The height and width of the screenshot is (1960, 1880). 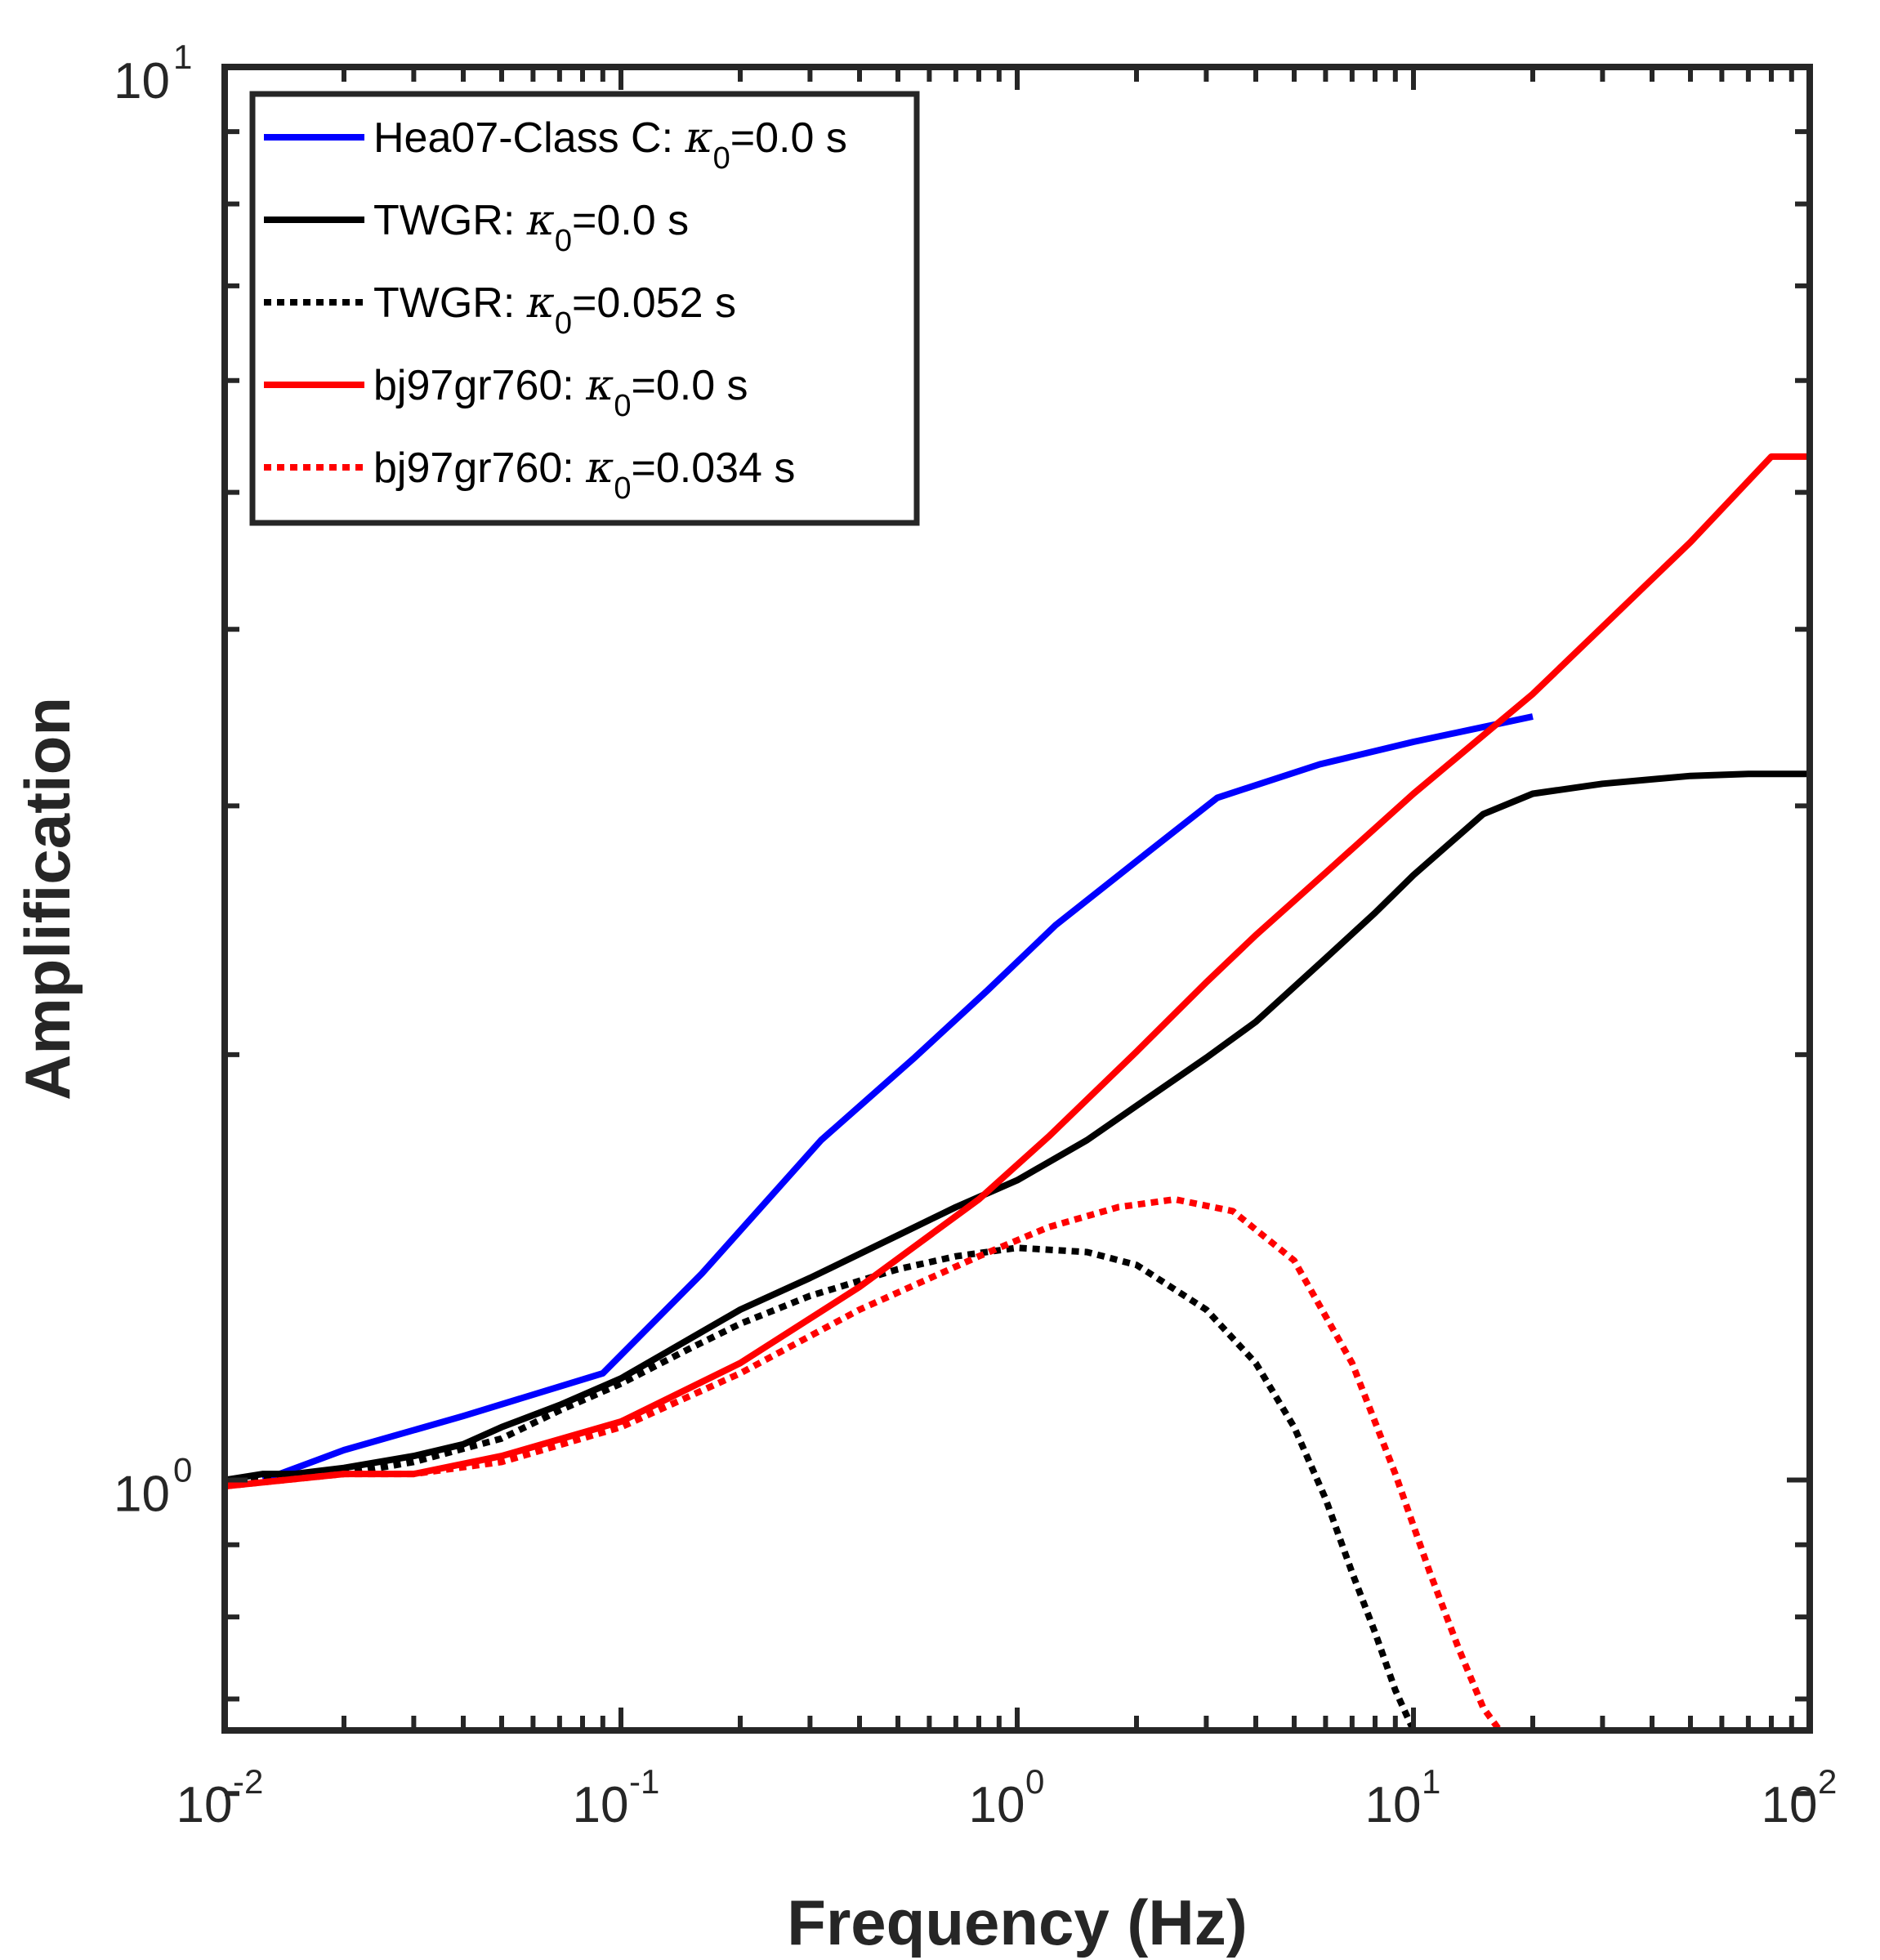 What do you see at coordinates (1017, 1922) in the screenshot?
I see `x-axis-title: Frequency (Hz)` at bounding box center [1017, 1922].